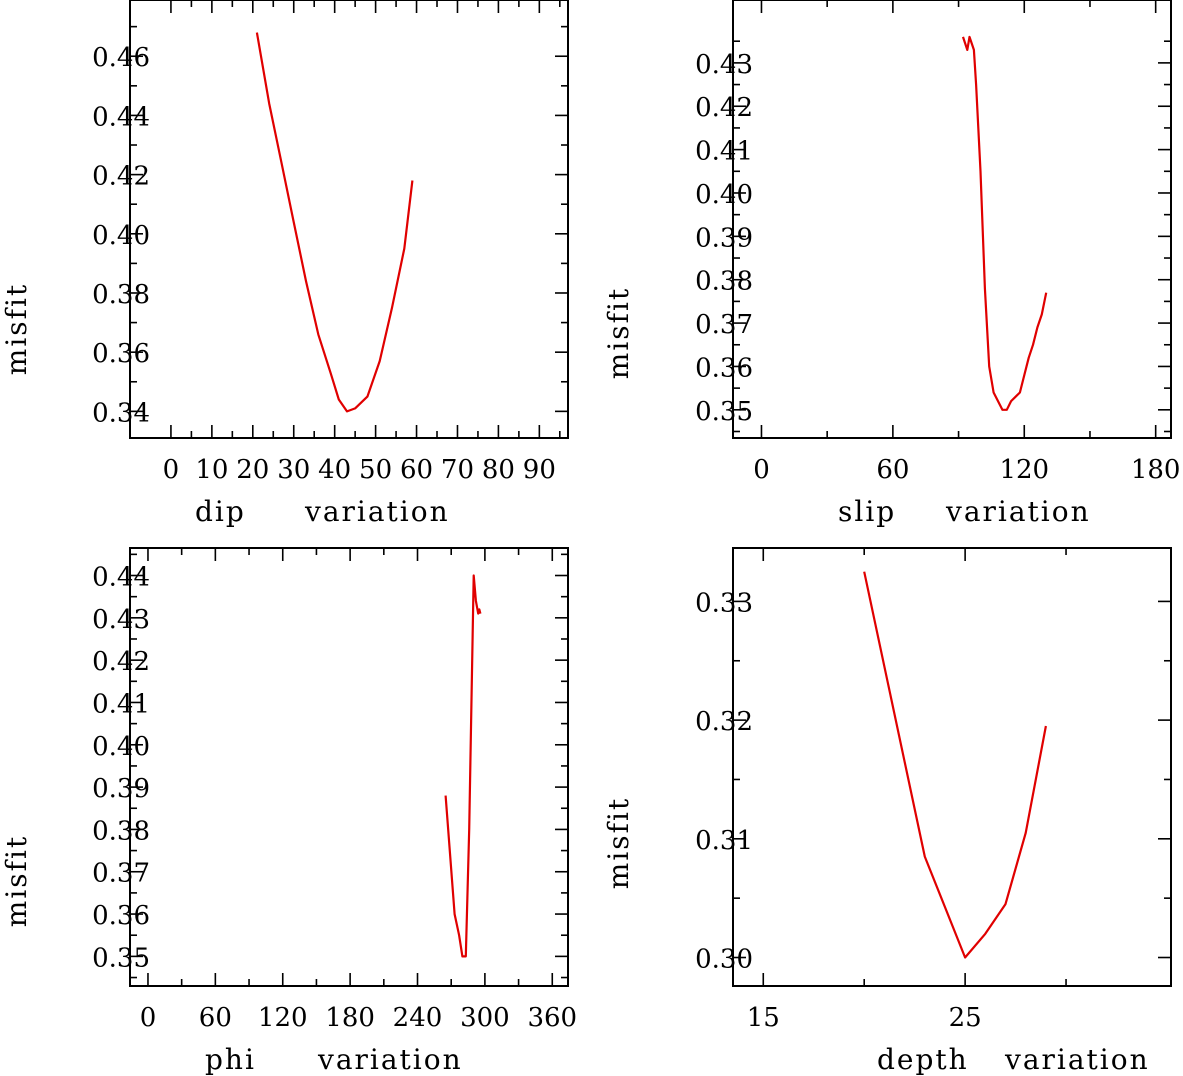 The height and width of the screenshot is (1076, 1183). I want to click on depth-misfit-curve, so click(955, 765).